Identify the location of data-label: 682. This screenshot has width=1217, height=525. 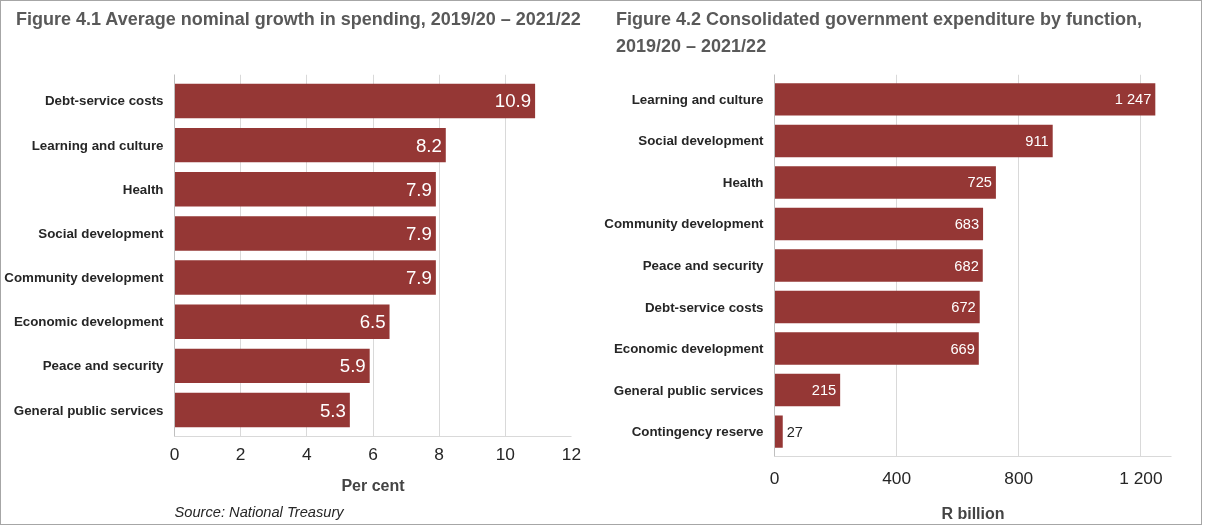
(966, 265).